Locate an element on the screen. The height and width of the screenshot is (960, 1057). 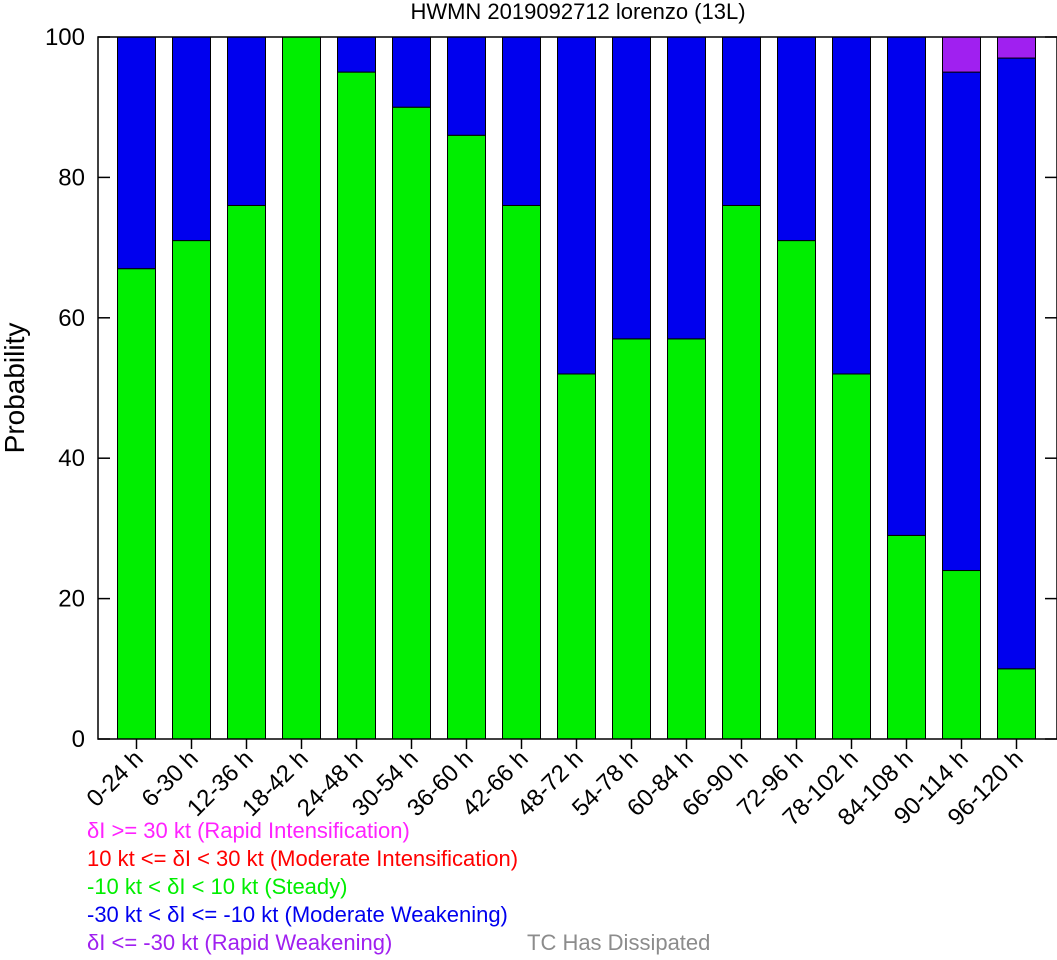
x-tick-label: 0-24 h is located at coordinates (115, 778).